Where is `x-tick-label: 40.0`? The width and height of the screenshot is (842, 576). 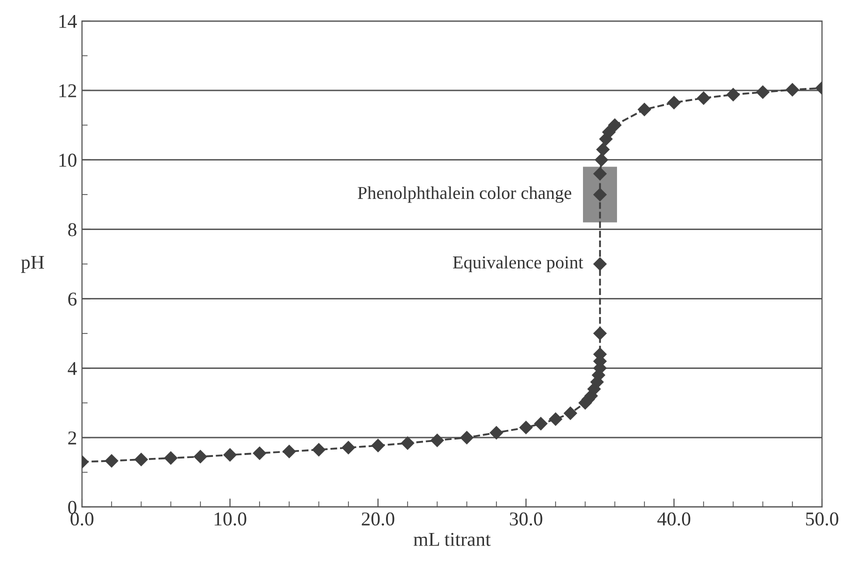 x-tick-label: 40.0 is located at coordinates (673, 519).